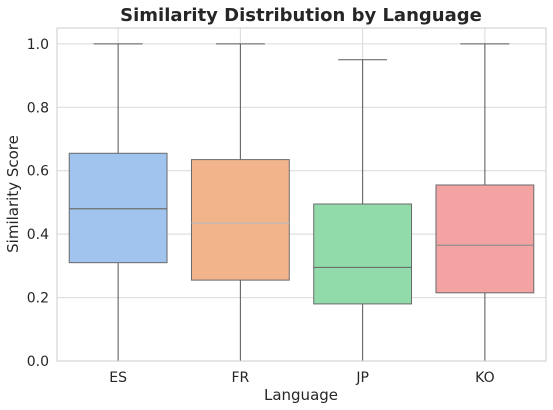 Image resolution: width=553 pixels, height=410 pixels. What do you see at coordinates (38, 299) in the screenshot?
I see `y-tick-label: 0.2` at bounding box center [38, 299].